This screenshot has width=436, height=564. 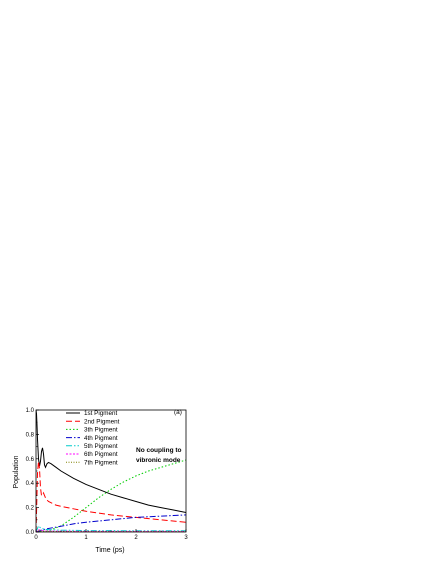 What do you see at coordinates (178, 412) in the screenshot?
I see `panel-label: (a)` at bounding box center [178, 412].